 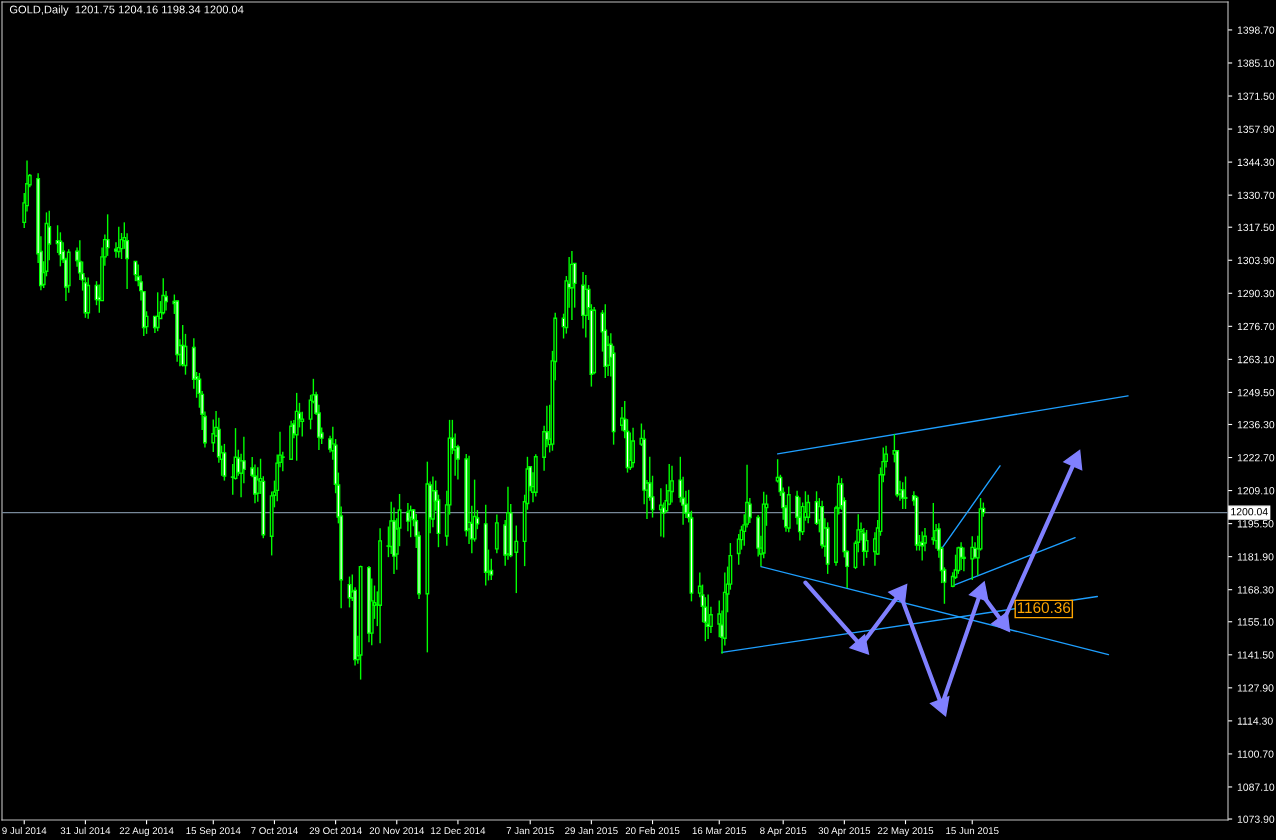 What do you see at coordinates (783, 832) in the screenshot?
I see `x-tick-label: 8 Apr 2015` at bounding box center [783, 832].